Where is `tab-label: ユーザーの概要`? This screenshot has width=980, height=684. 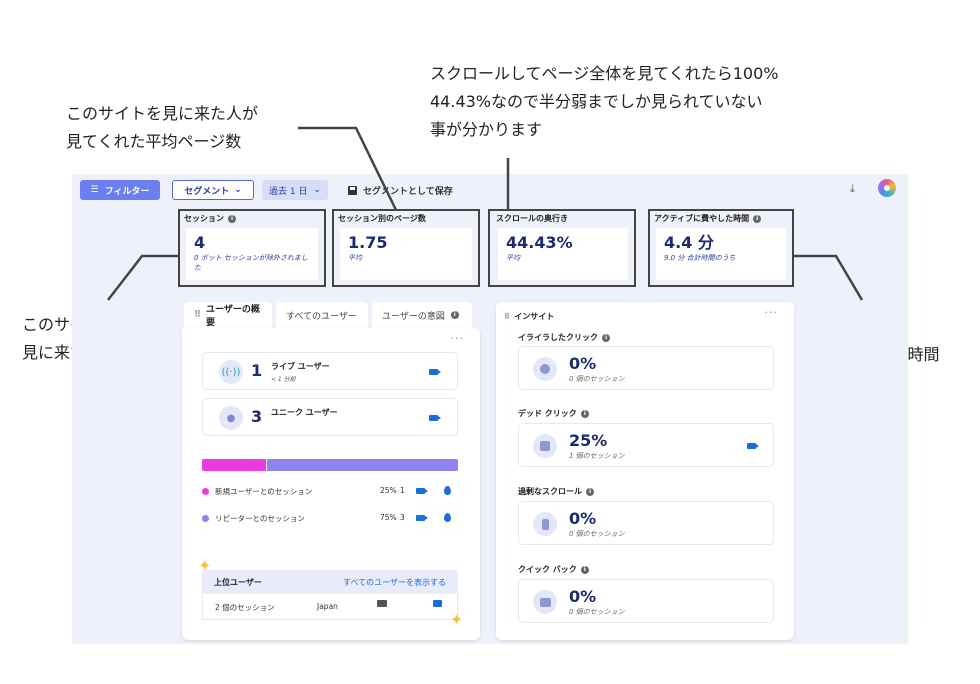
tab-label: ユーザーの概要 is located at coordinates (233, 316).